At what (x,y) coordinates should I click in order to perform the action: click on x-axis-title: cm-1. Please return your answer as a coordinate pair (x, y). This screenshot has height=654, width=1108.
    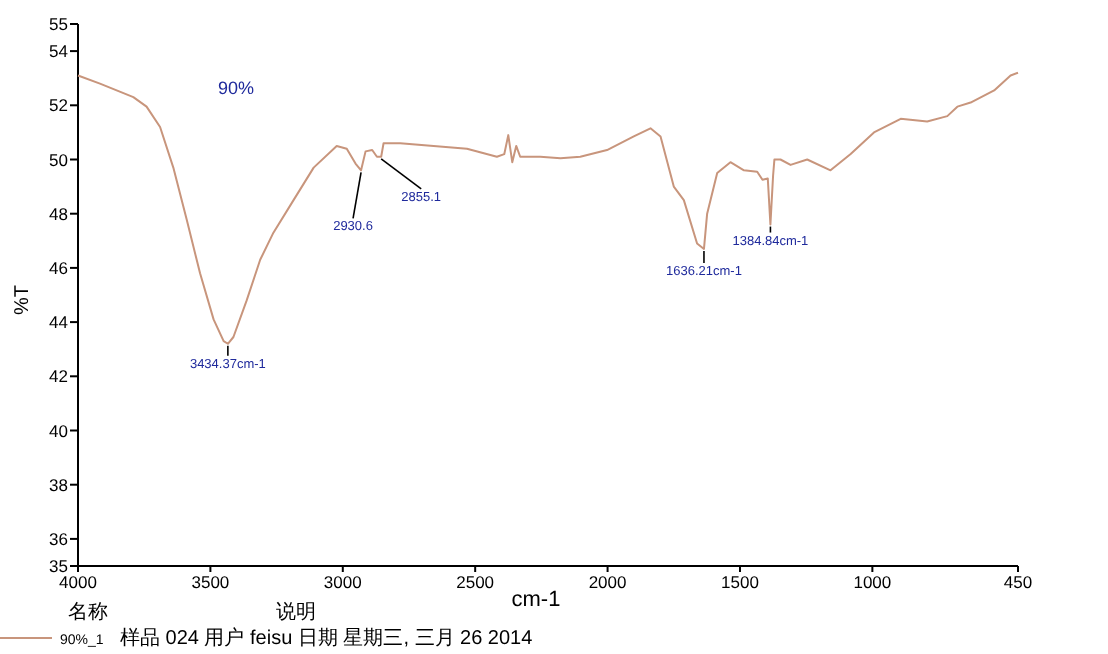
    Looking at the image, I should click on (536, 600).